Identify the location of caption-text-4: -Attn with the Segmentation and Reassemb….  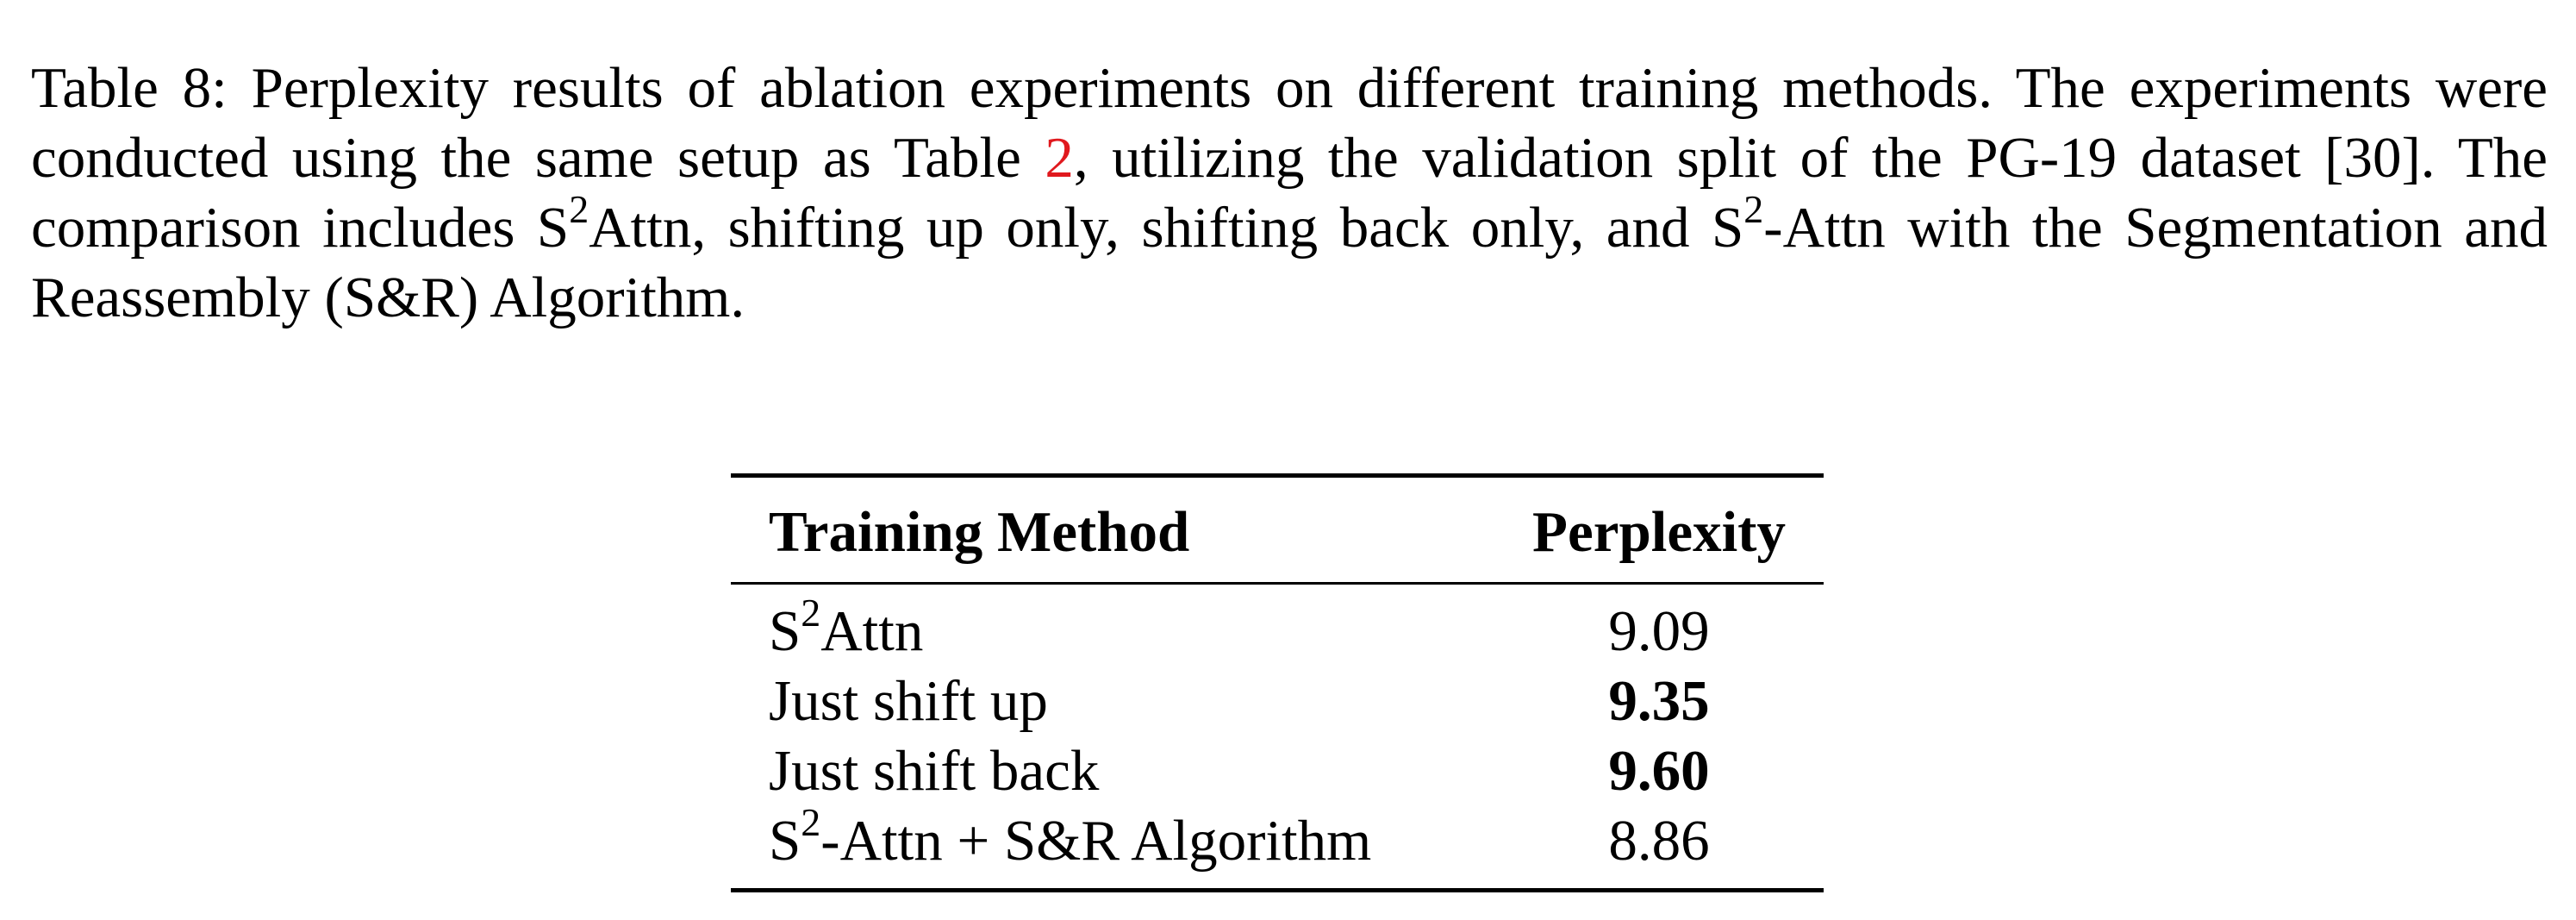
(1289, 262).